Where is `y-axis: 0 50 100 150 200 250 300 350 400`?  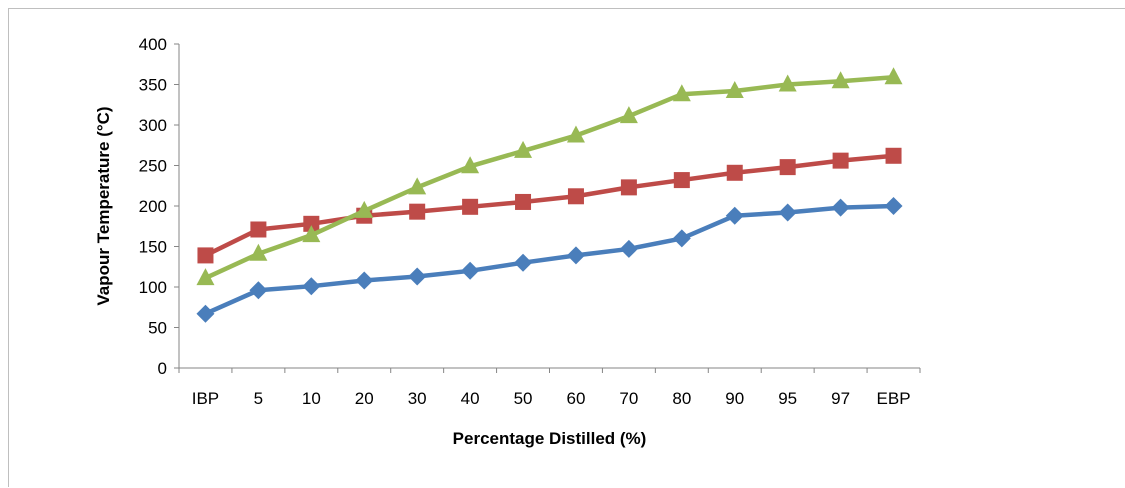 y-axis: 0 50 100 150 200 250 300 350 400 is located at coordinates (159, 206).